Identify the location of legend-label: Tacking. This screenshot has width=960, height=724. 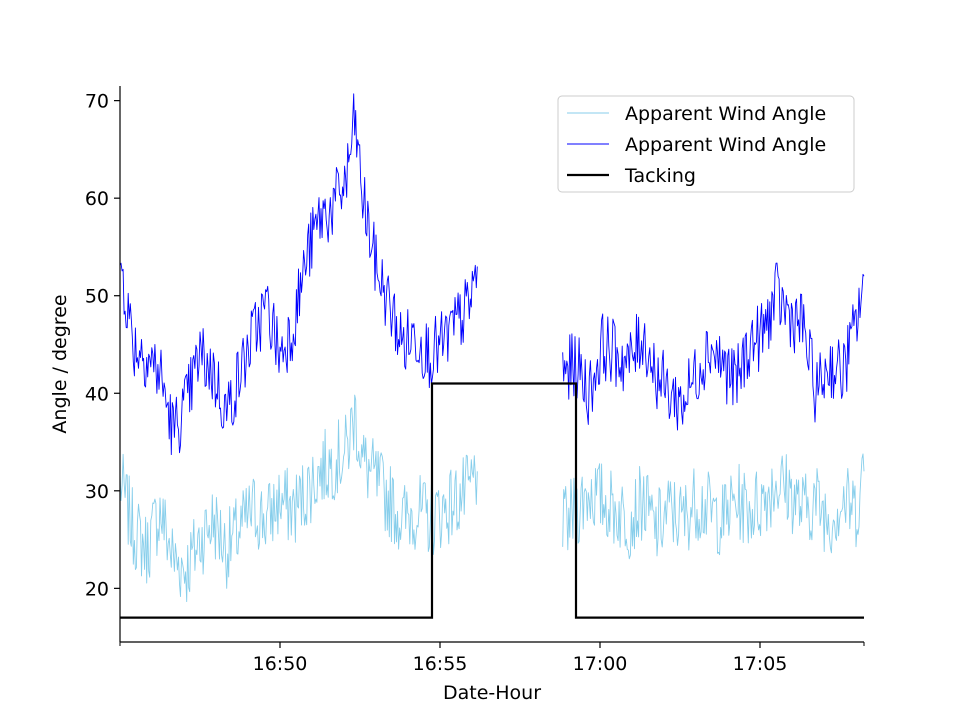
(660, 176).